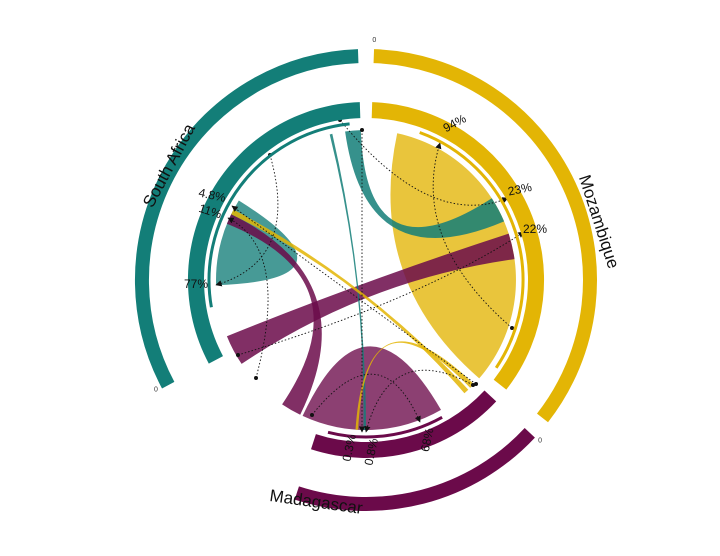 The height and width of the screenshot is (556, 720). I want to click on ribbon-south-africa-to-mozambique, so click(425, 184).